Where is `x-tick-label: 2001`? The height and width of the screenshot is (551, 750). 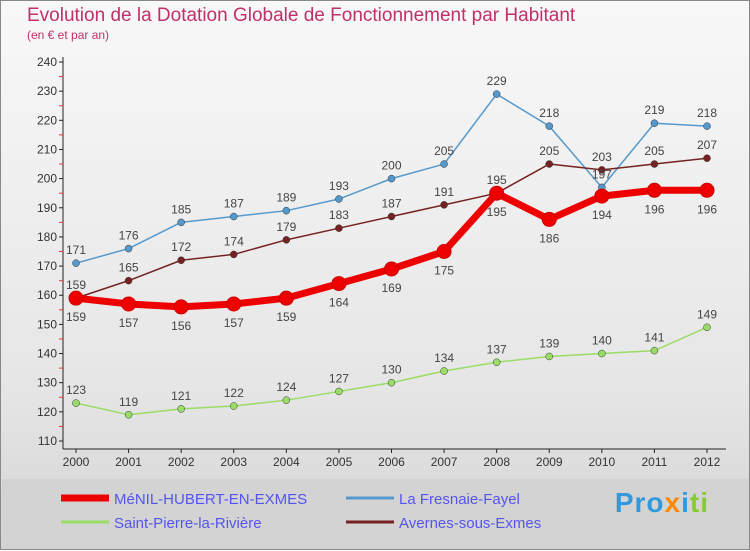 x-tick-label: 2001 is located at coordinates (128, 462).